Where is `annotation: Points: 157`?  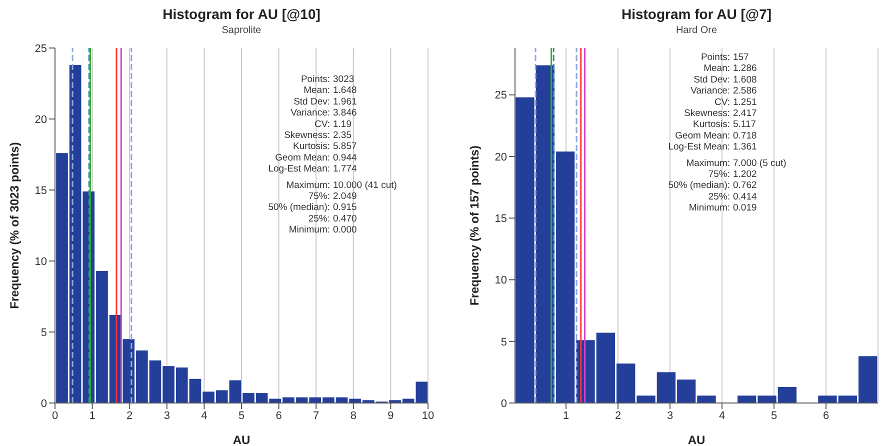
annotation: Points: 157 is located at coordinates (724, 57).